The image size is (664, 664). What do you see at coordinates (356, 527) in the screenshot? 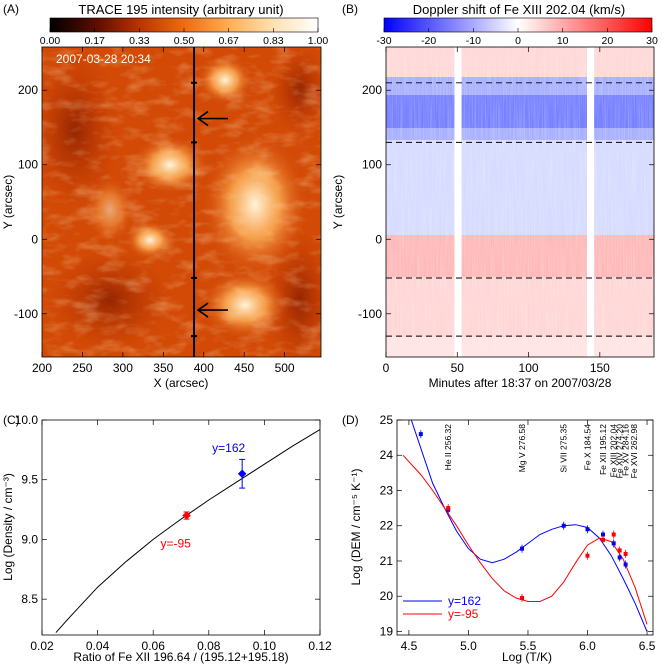
I see `panel-d-ylabel: Log (DEM / cm⁻⁵ K⁻¹)` at bounding box center [356, 527].